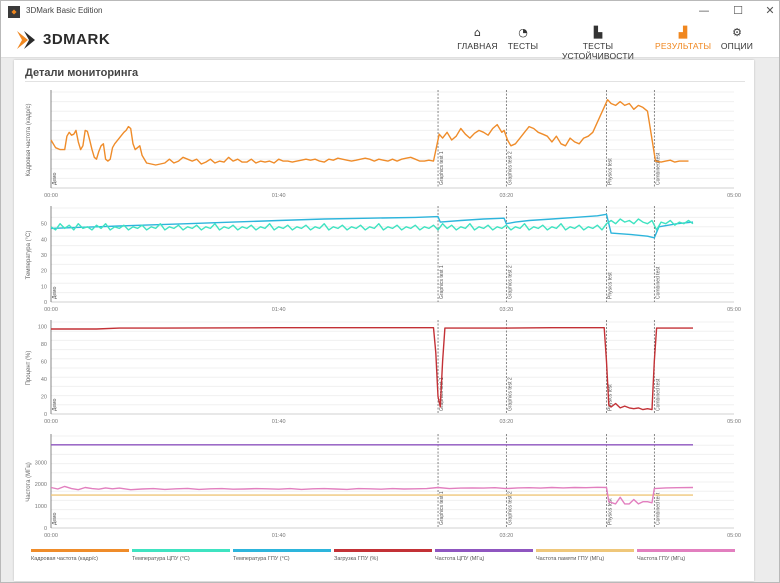 The image size is (780, 583). Describe the element at coordinates (523, 32) in the screenshot. I see `gauge-icon: ◔` at that location.